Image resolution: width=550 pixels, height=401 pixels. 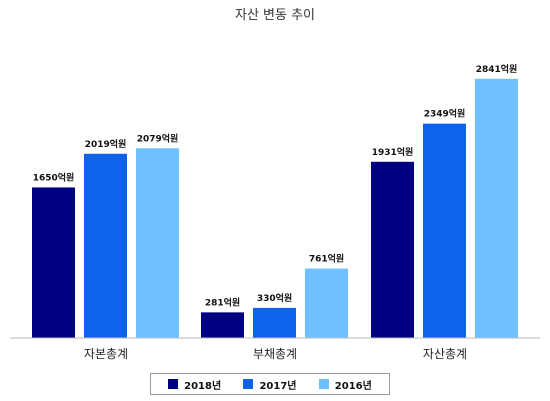 I want to click on category-label-liabilities: 부채총계, so click(x=275, y=354).